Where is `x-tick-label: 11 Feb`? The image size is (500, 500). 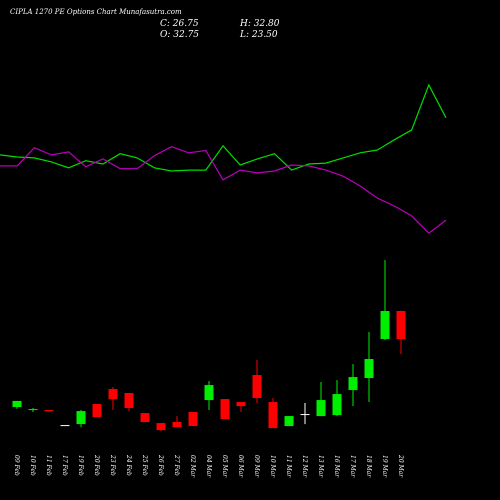 x-tick-label: 11 Feb is located at coordinates (48, 465).